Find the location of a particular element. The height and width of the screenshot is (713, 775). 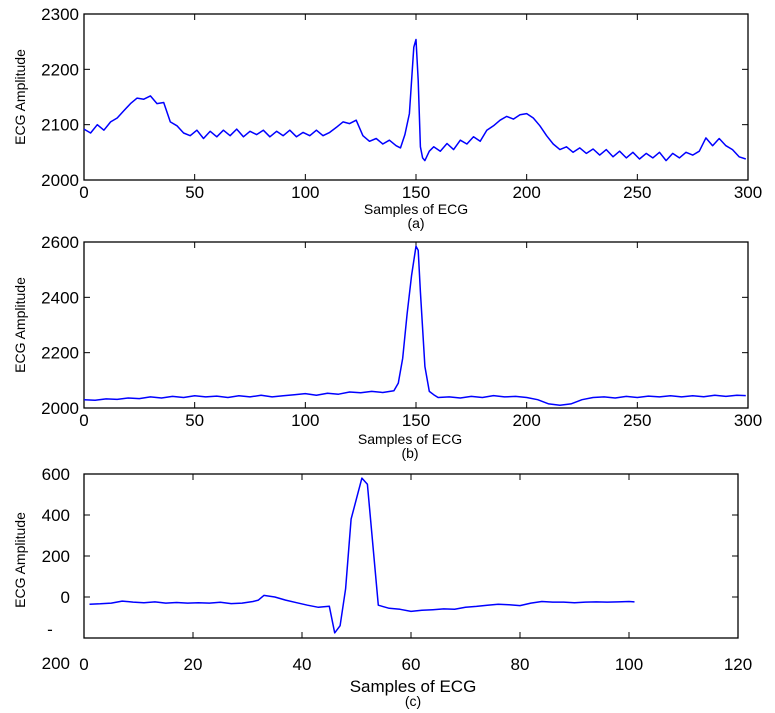

x-axis-label-b: Samples of ECG is located at coordinates (410, 439).